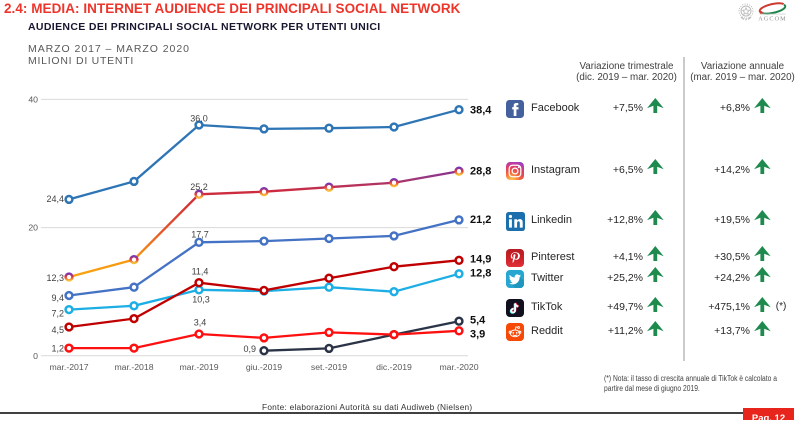  I want to click on svg-text: 12,8, so click(480, 274).